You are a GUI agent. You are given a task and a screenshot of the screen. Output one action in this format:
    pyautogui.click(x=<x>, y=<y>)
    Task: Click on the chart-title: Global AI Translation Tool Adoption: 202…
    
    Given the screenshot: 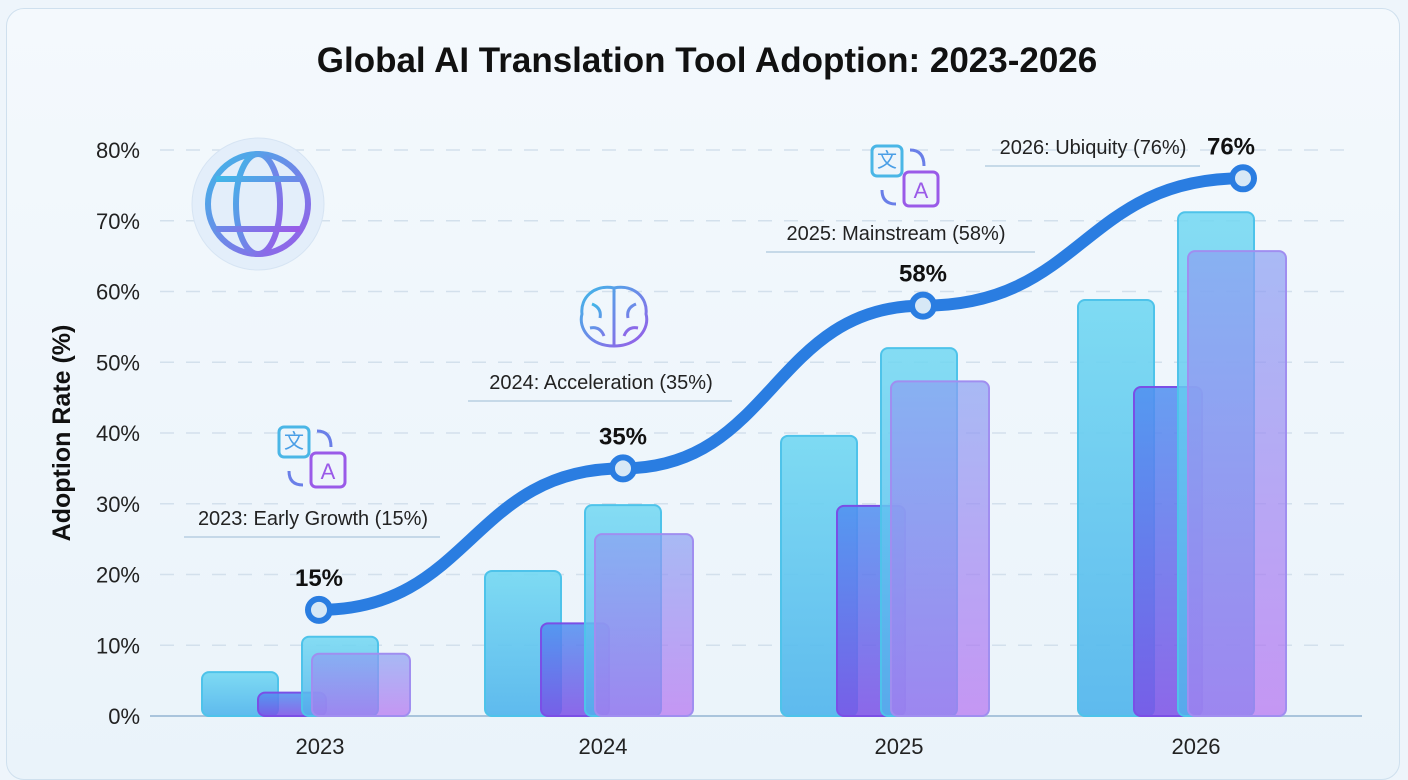 What is the action you would take?
    pyautogui.click(x=707, y=60)
    